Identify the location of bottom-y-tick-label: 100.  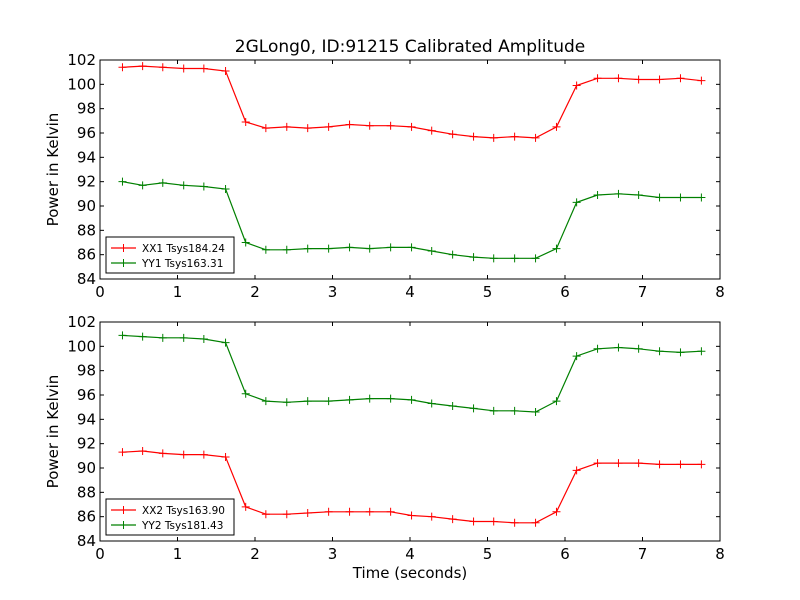
(81, 346).